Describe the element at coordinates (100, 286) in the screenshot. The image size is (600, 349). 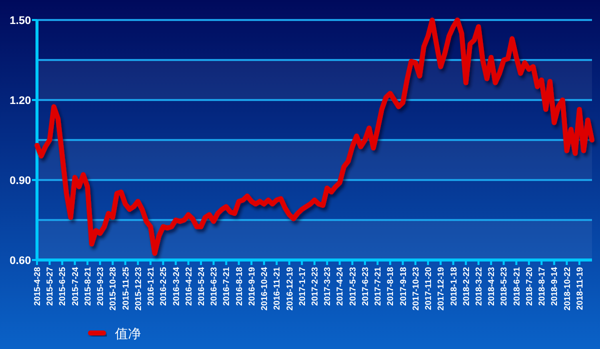
I see `x-tick-label: 2015-9-23` at that location.